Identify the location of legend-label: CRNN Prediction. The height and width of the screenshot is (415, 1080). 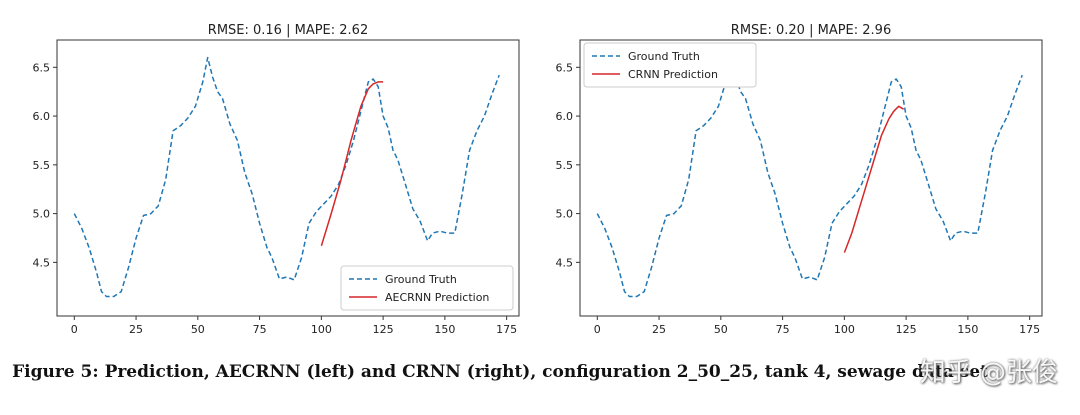
(673, 74).